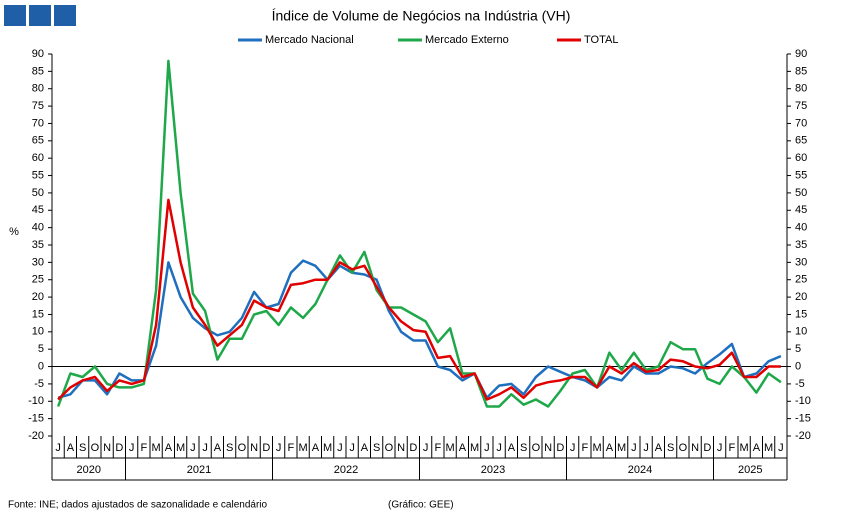 This screenshot has width=843, height=518. Describe the element at coordinates (801, 175) in the screenshot. I see `y2-tick-label: 55` at that location.